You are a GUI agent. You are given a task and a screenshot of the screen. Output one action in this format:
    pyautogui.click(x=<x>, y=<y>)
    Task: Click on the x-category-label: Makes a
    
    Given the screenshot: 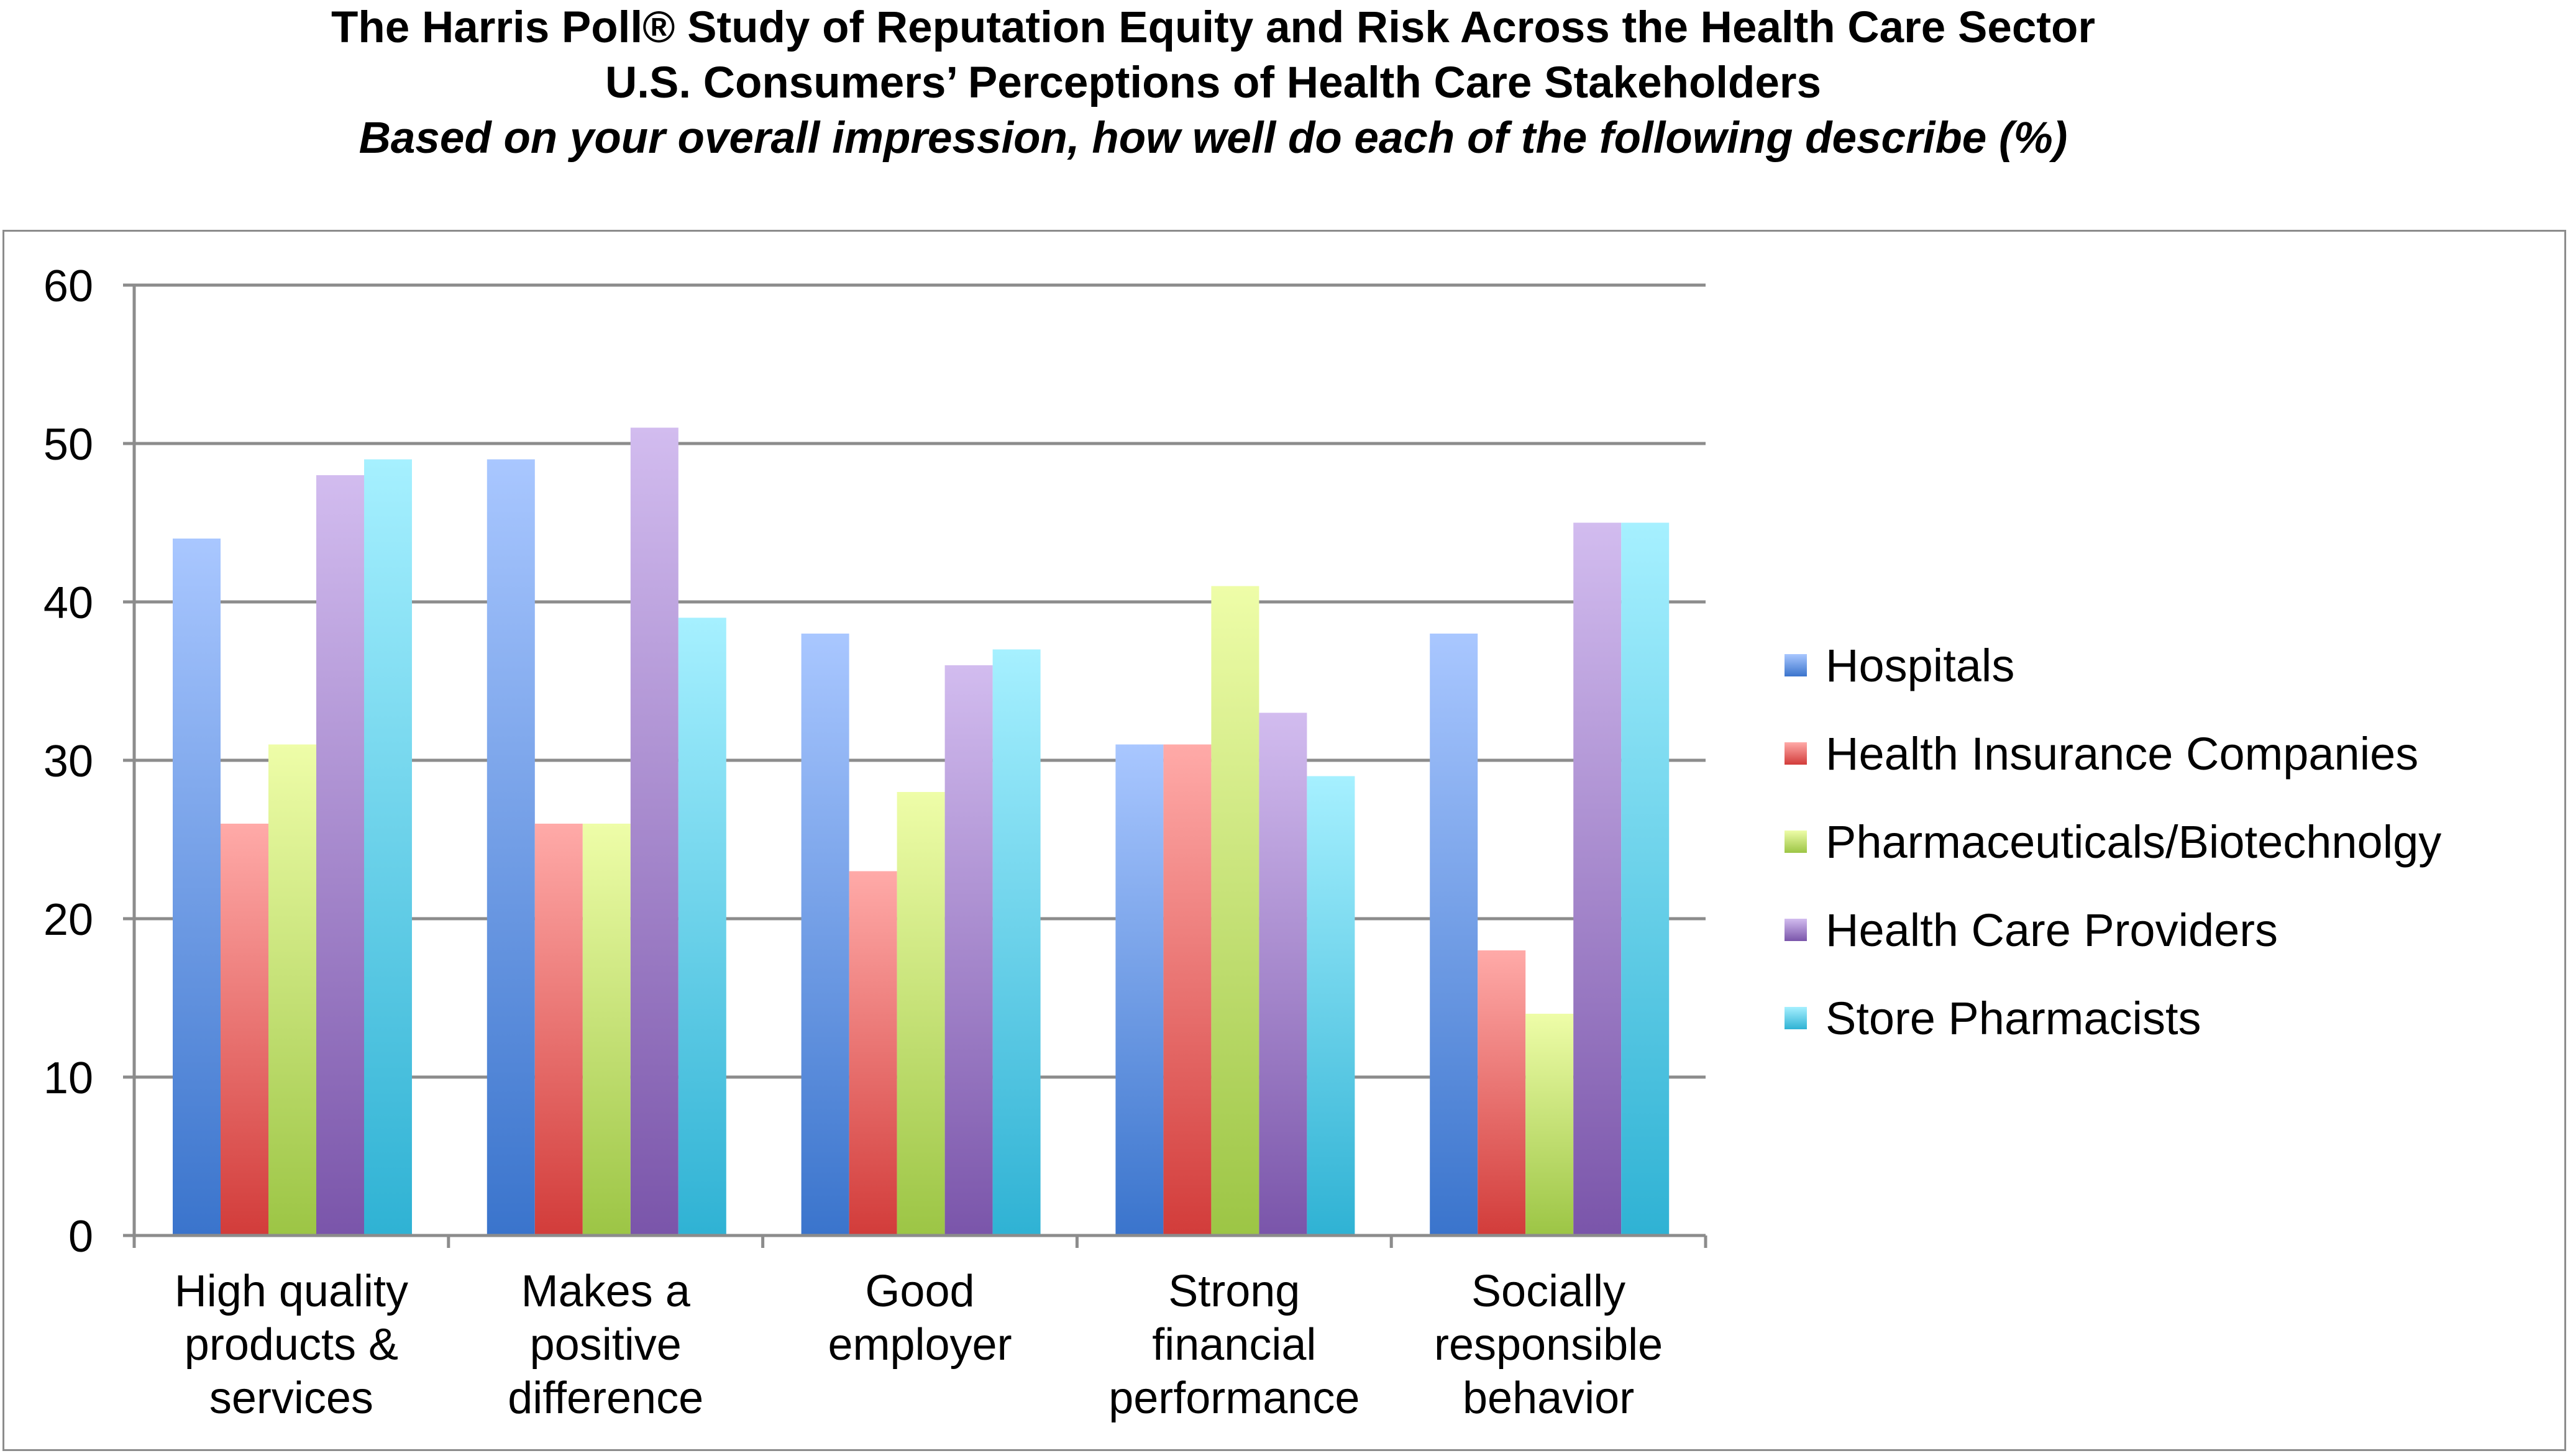 What is the action you would take?
    pyautogui.click(x=606, y=1292)
    